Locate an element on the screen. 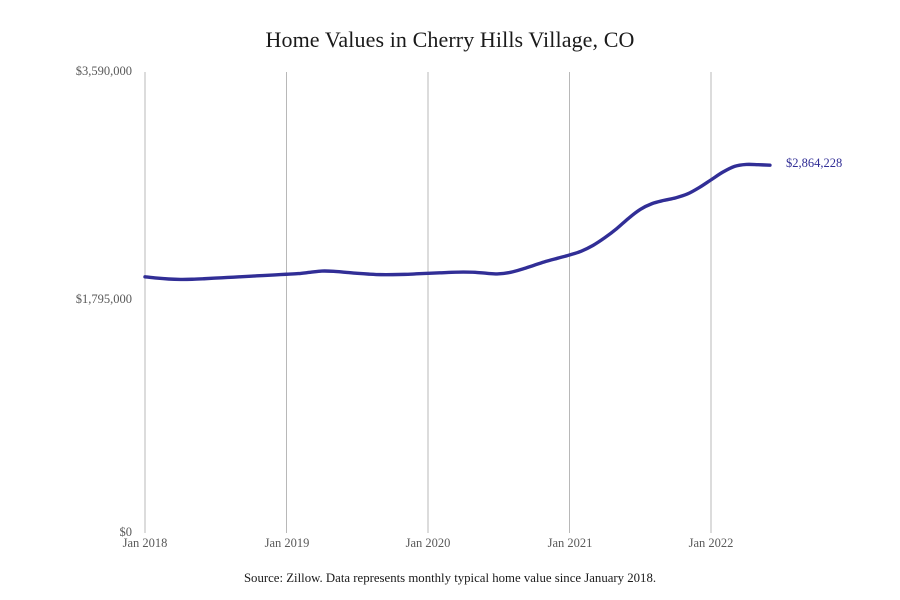 This screenshot has height=600, width=900. data-series-line is located at coordinates (457, 222).